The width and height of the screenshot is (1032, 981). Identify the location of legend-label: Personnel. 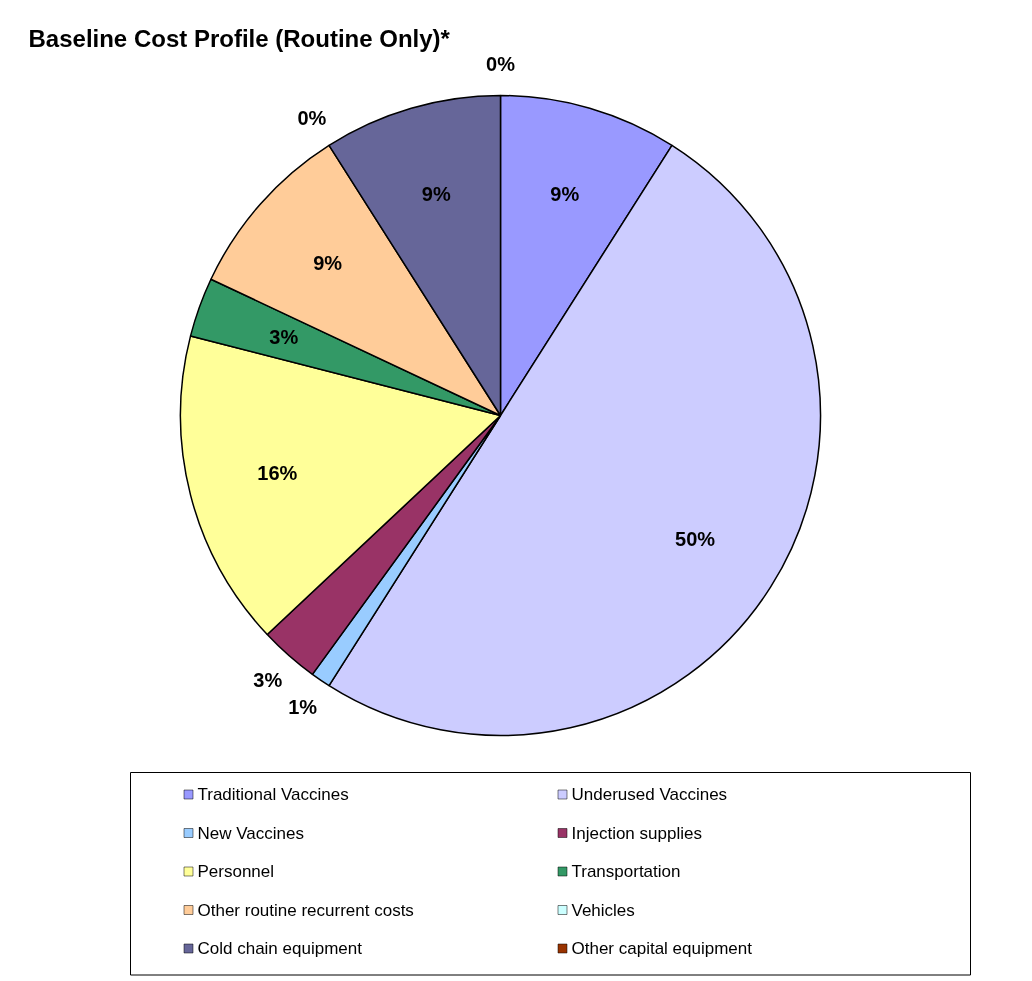
(236, 871).